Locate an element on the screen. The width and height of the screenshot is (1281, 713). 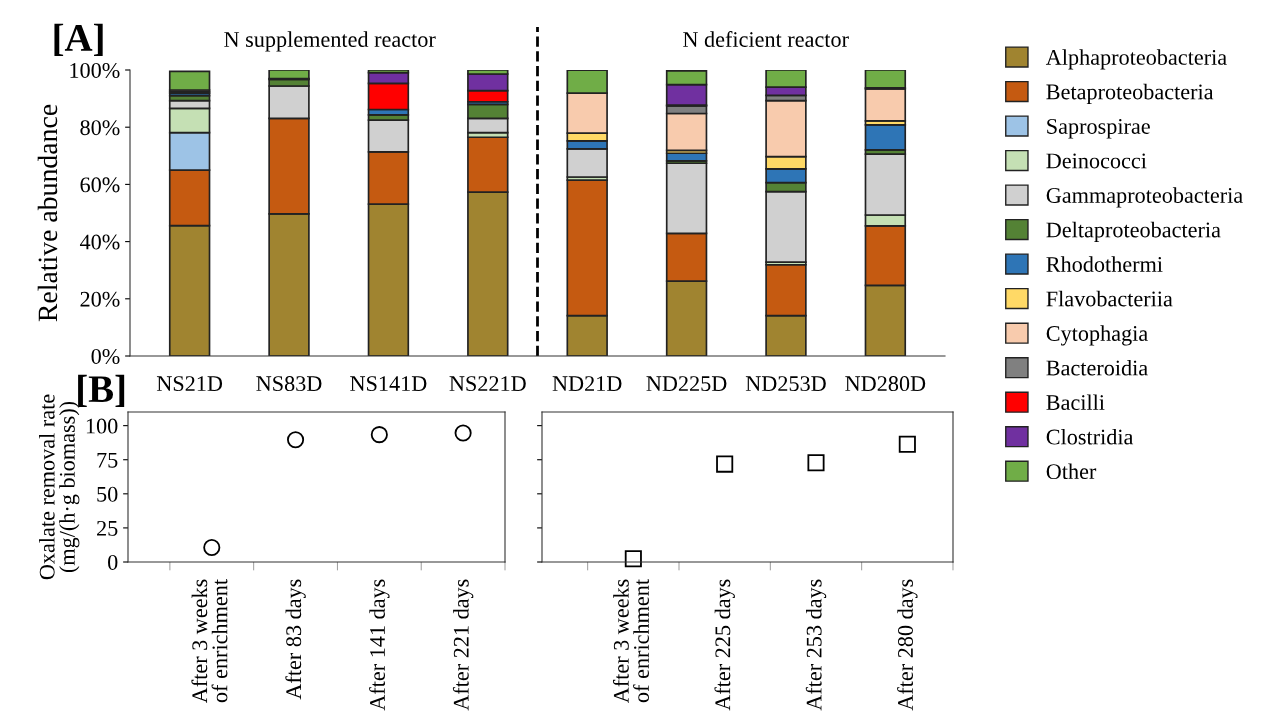
legend-label: Flavobacteriia is located at coordinates (1109, 298).